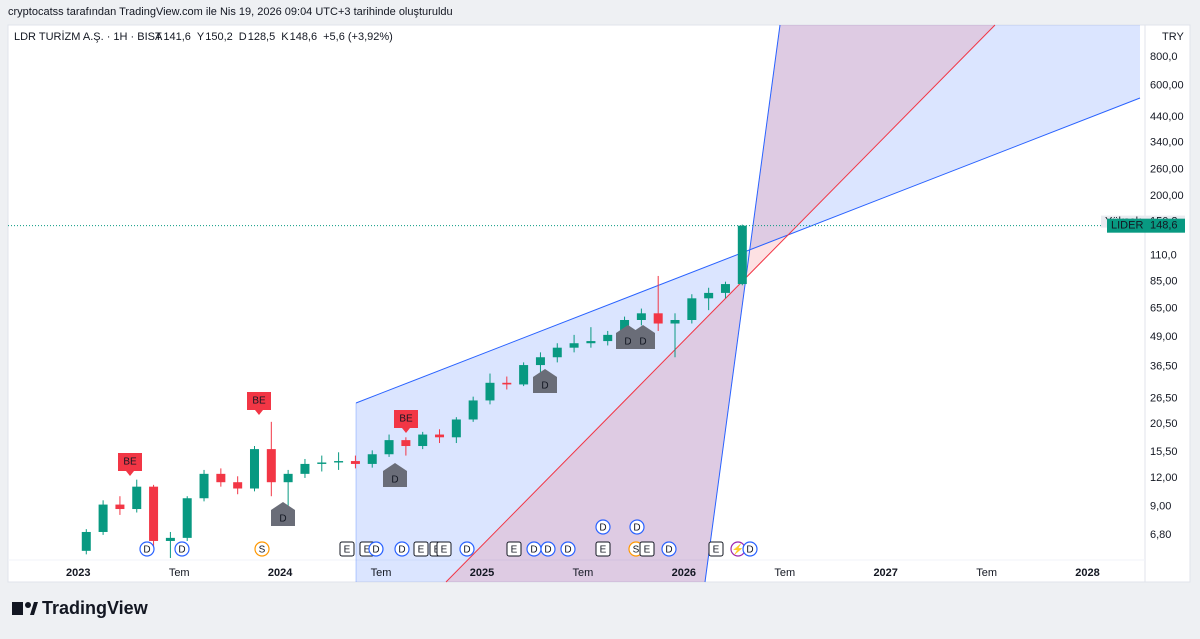 Image resolution: width=1200 pixels, height=639 pixels. What do you see at coordinates (1164, 282) in the screenshot?
I see `y-tick-label: 85,00` at bounding box center [1164, 282].